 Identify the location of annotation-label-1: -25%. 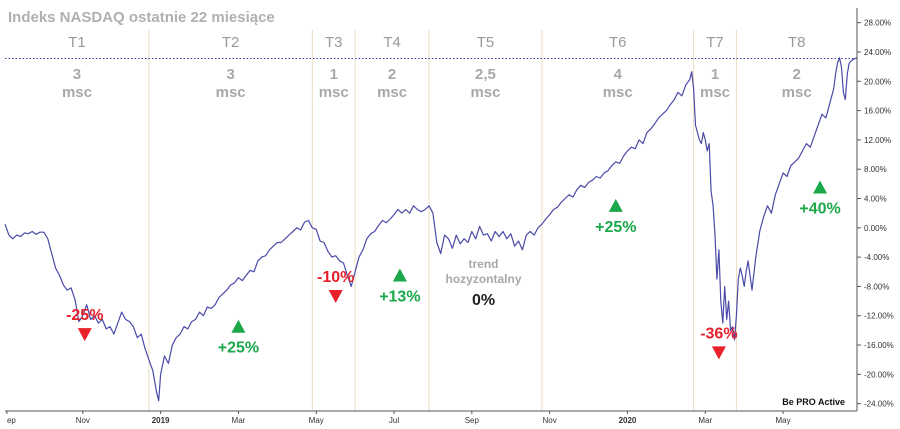
(84, 315).